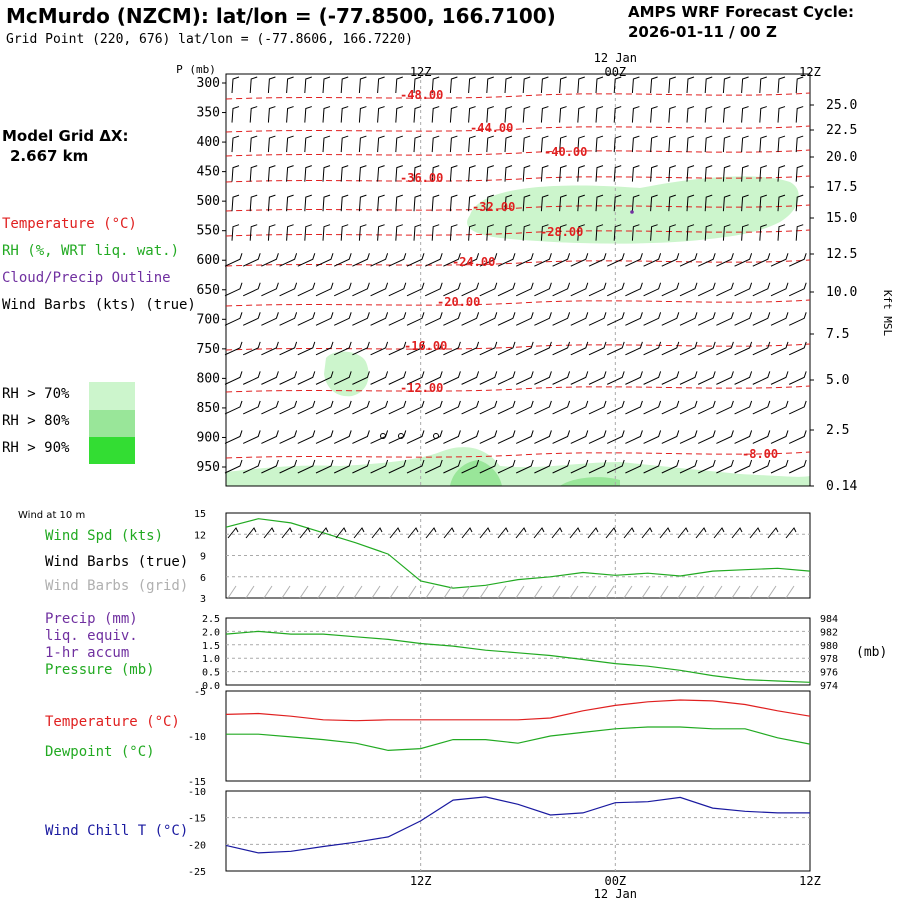 The height and width of the screenshot is (900, 900). What do you see at coordinates (506, 437) in the screenshot?
I see `wind-barb-r12-c15` at bounding box center [506, 437].